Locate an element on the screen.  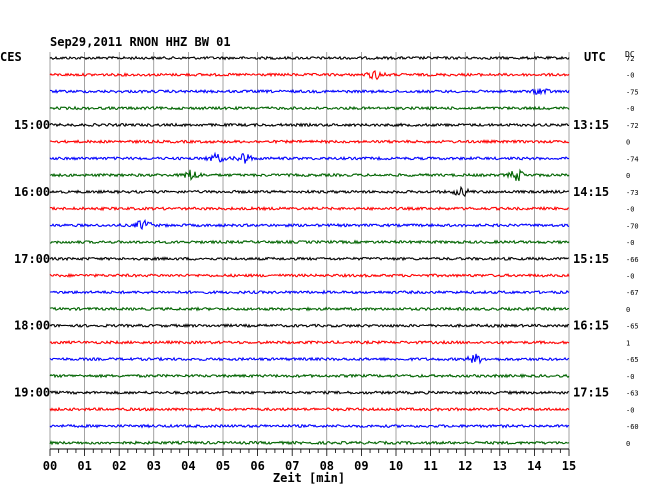
x-tick-label: 14 is located at coordinates (534, 466).